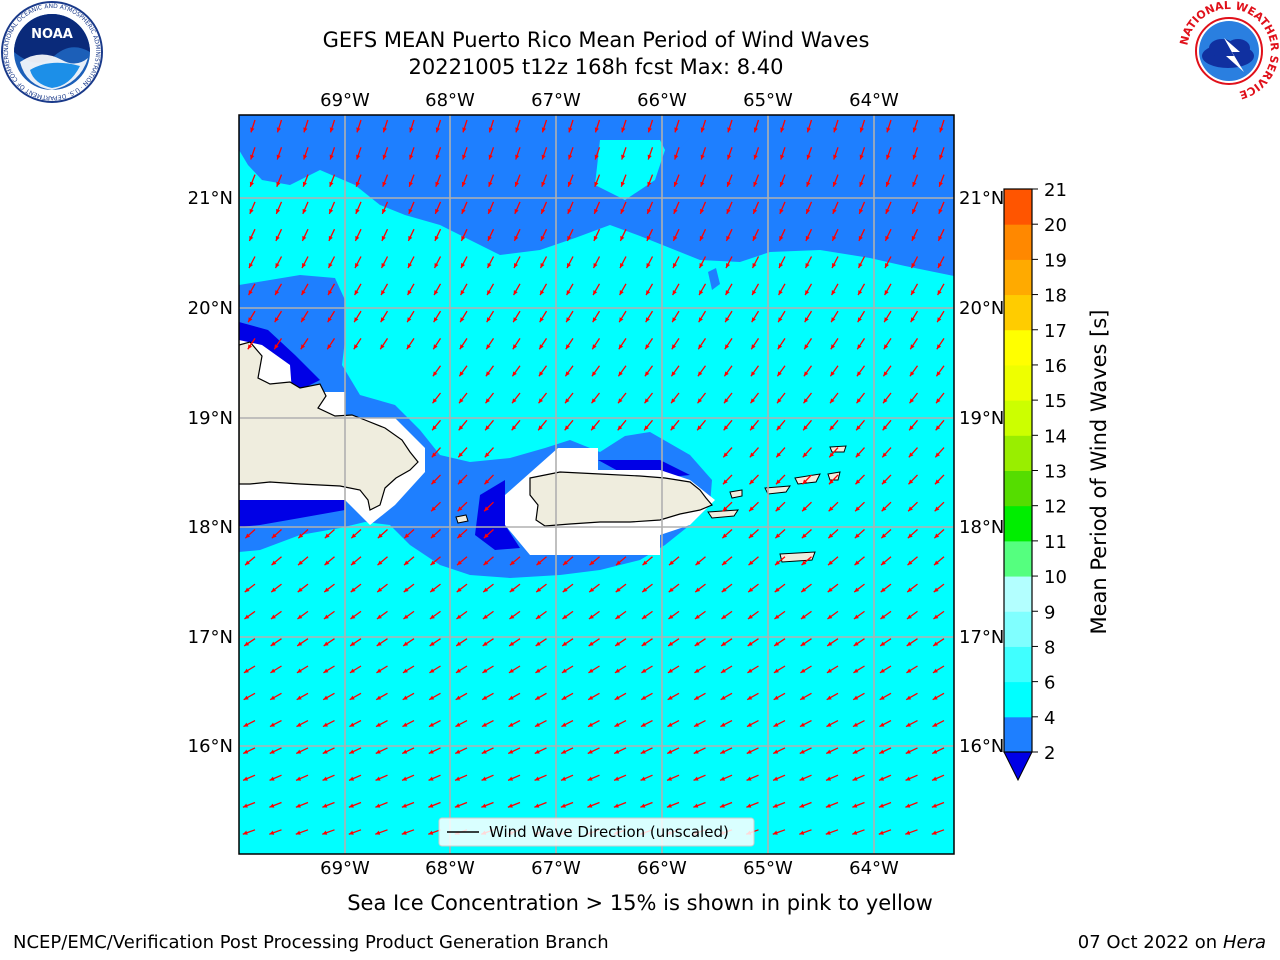 The height and width of the screenshot is (960, 1280). Describe the element at coordinates (609, 832) in the screenshot. I see `legend-label: Wind Wave Direction (unscaled)` at that location.